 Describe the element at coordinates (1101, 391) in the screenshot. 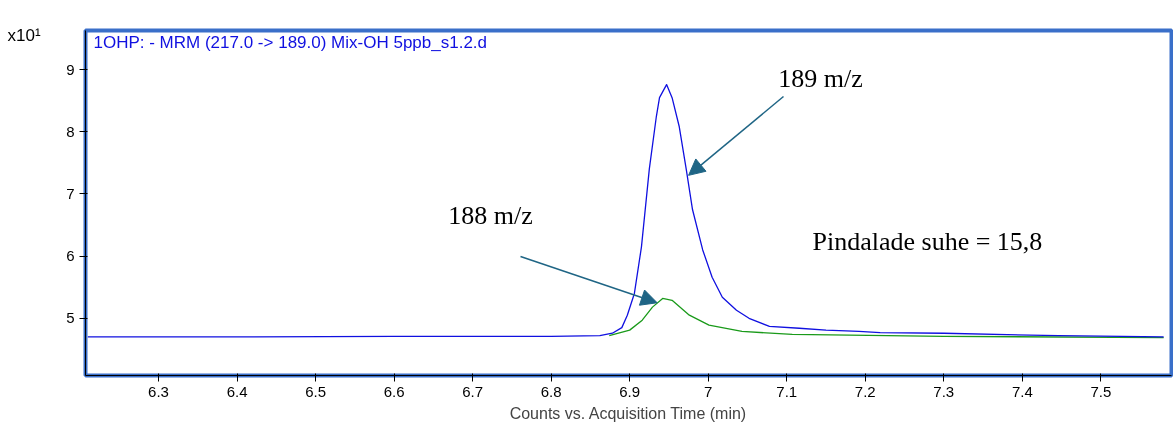

I see `x-tick-label: 7.5` at that location.